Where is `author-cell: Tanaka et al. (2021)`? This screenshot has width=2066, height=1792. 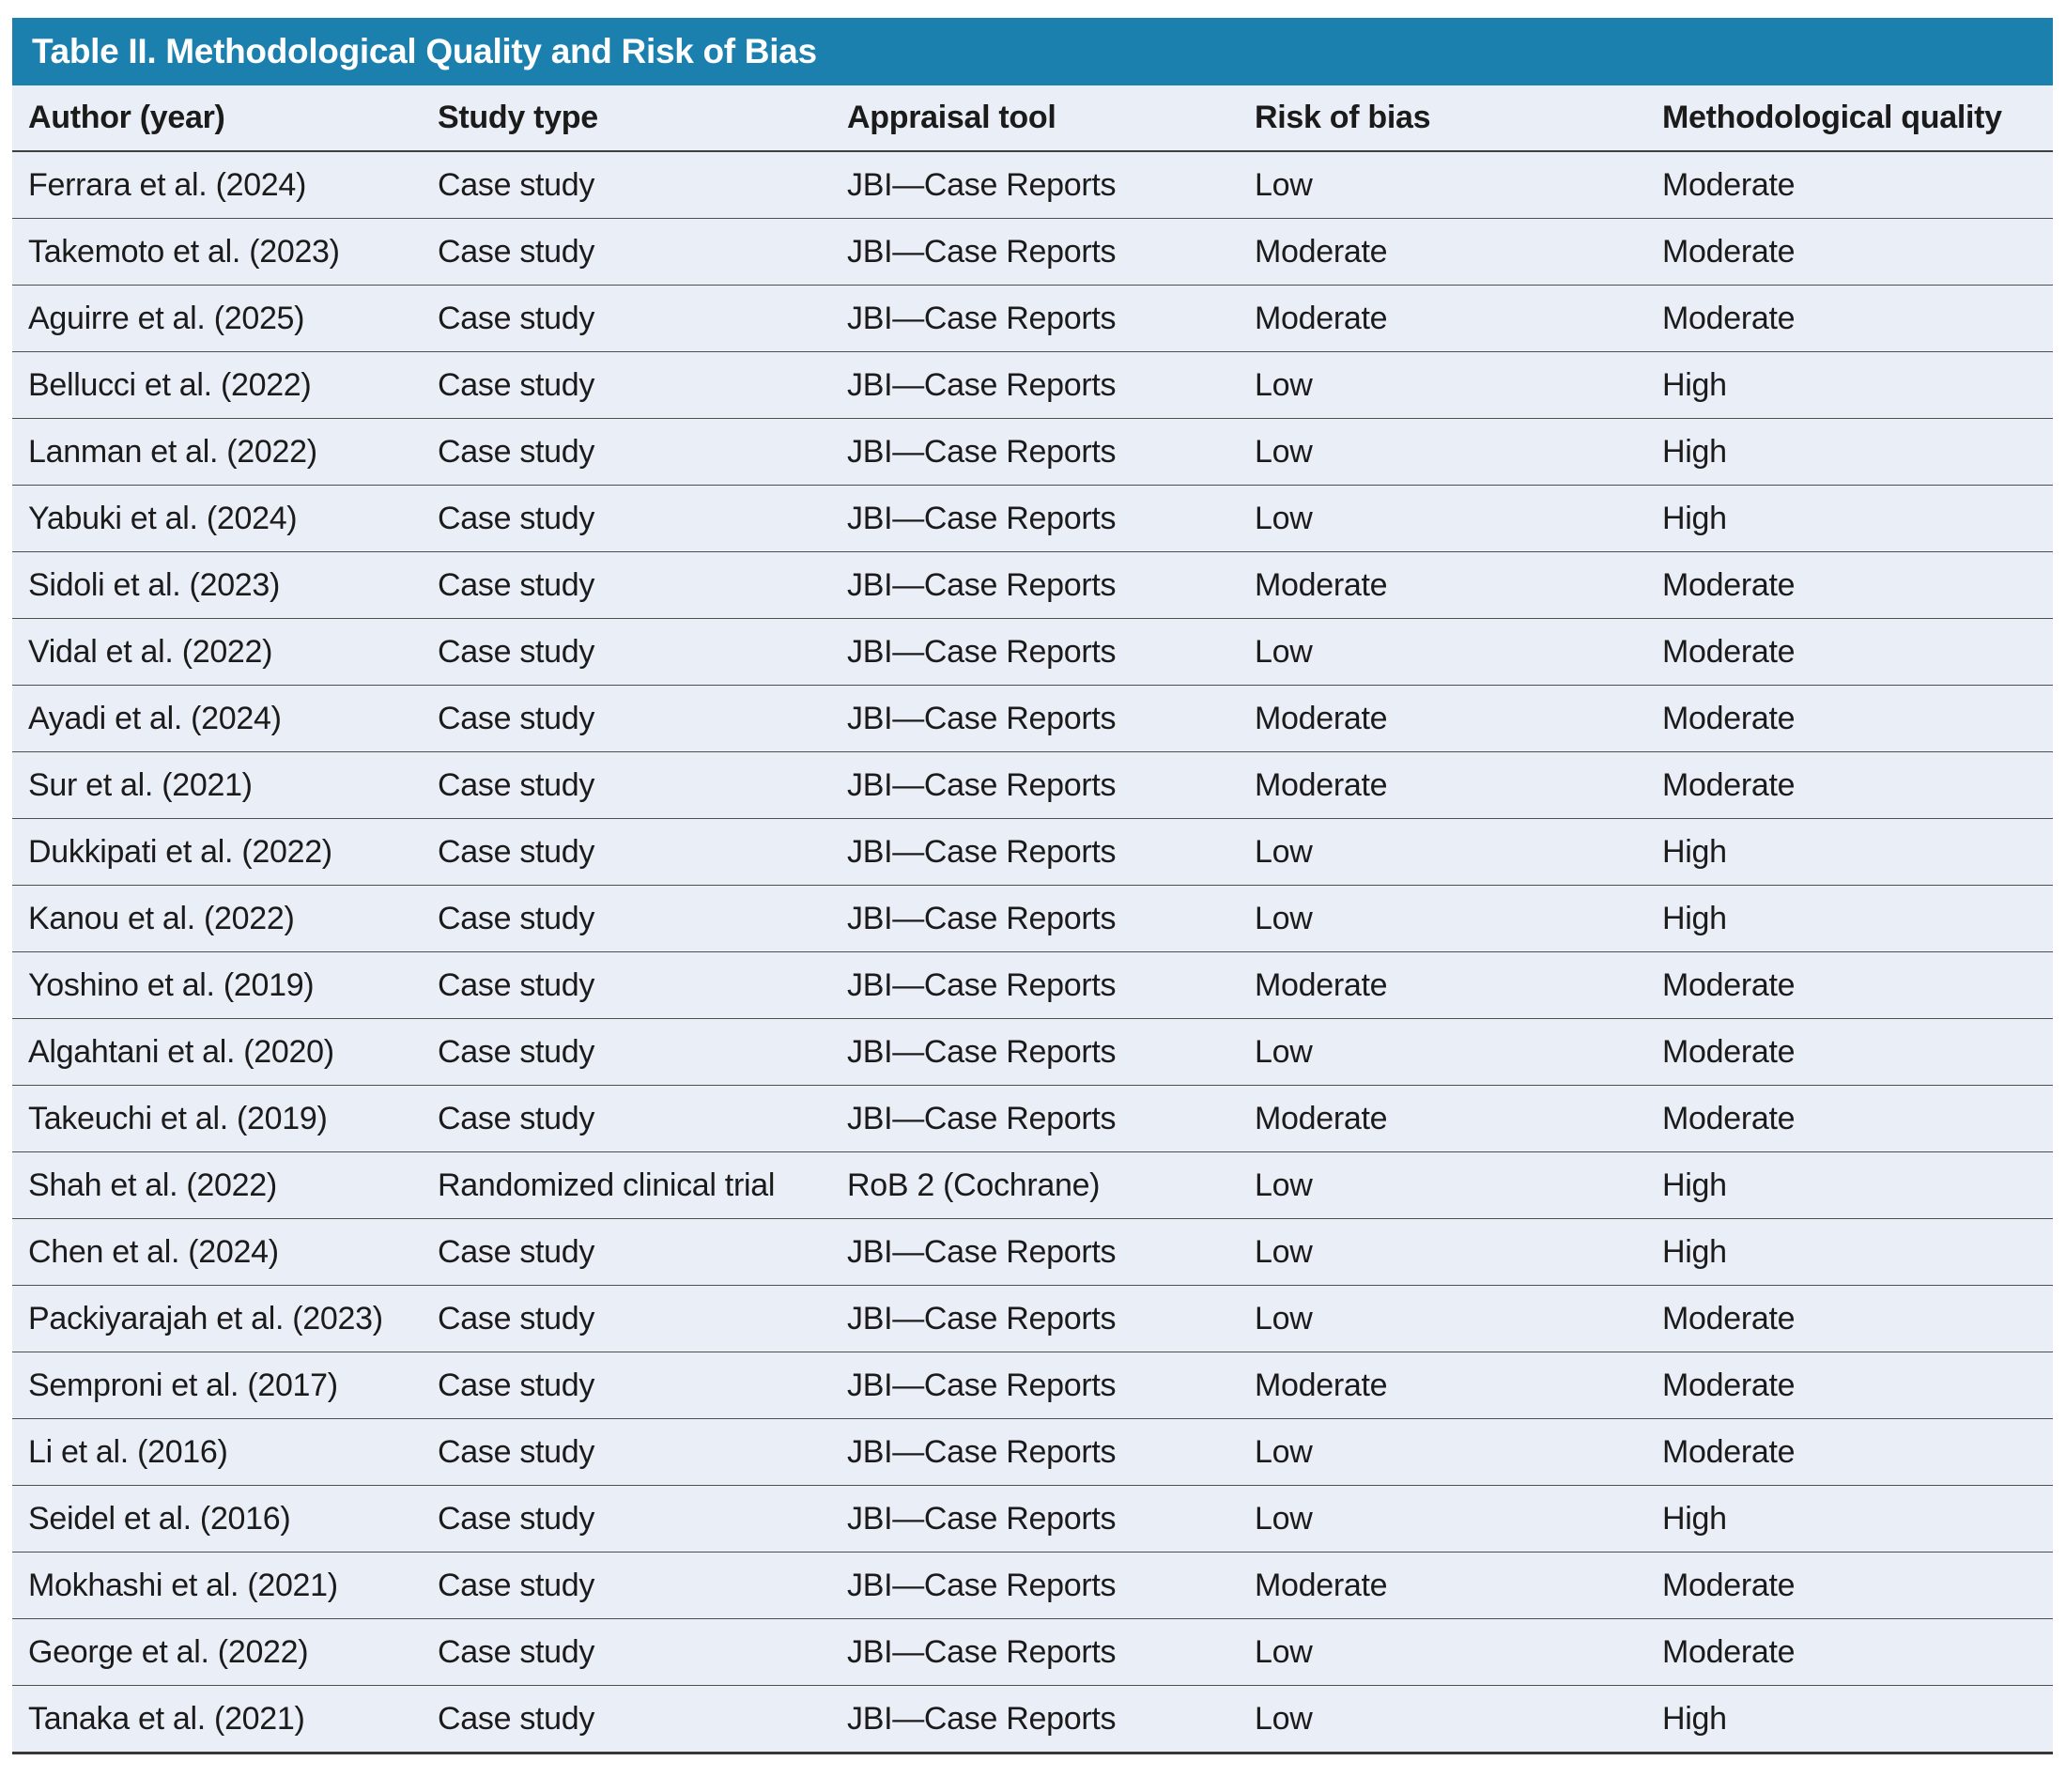 author-cell: Tanaka et al. (2021) is located at coordinates (217, 1719).